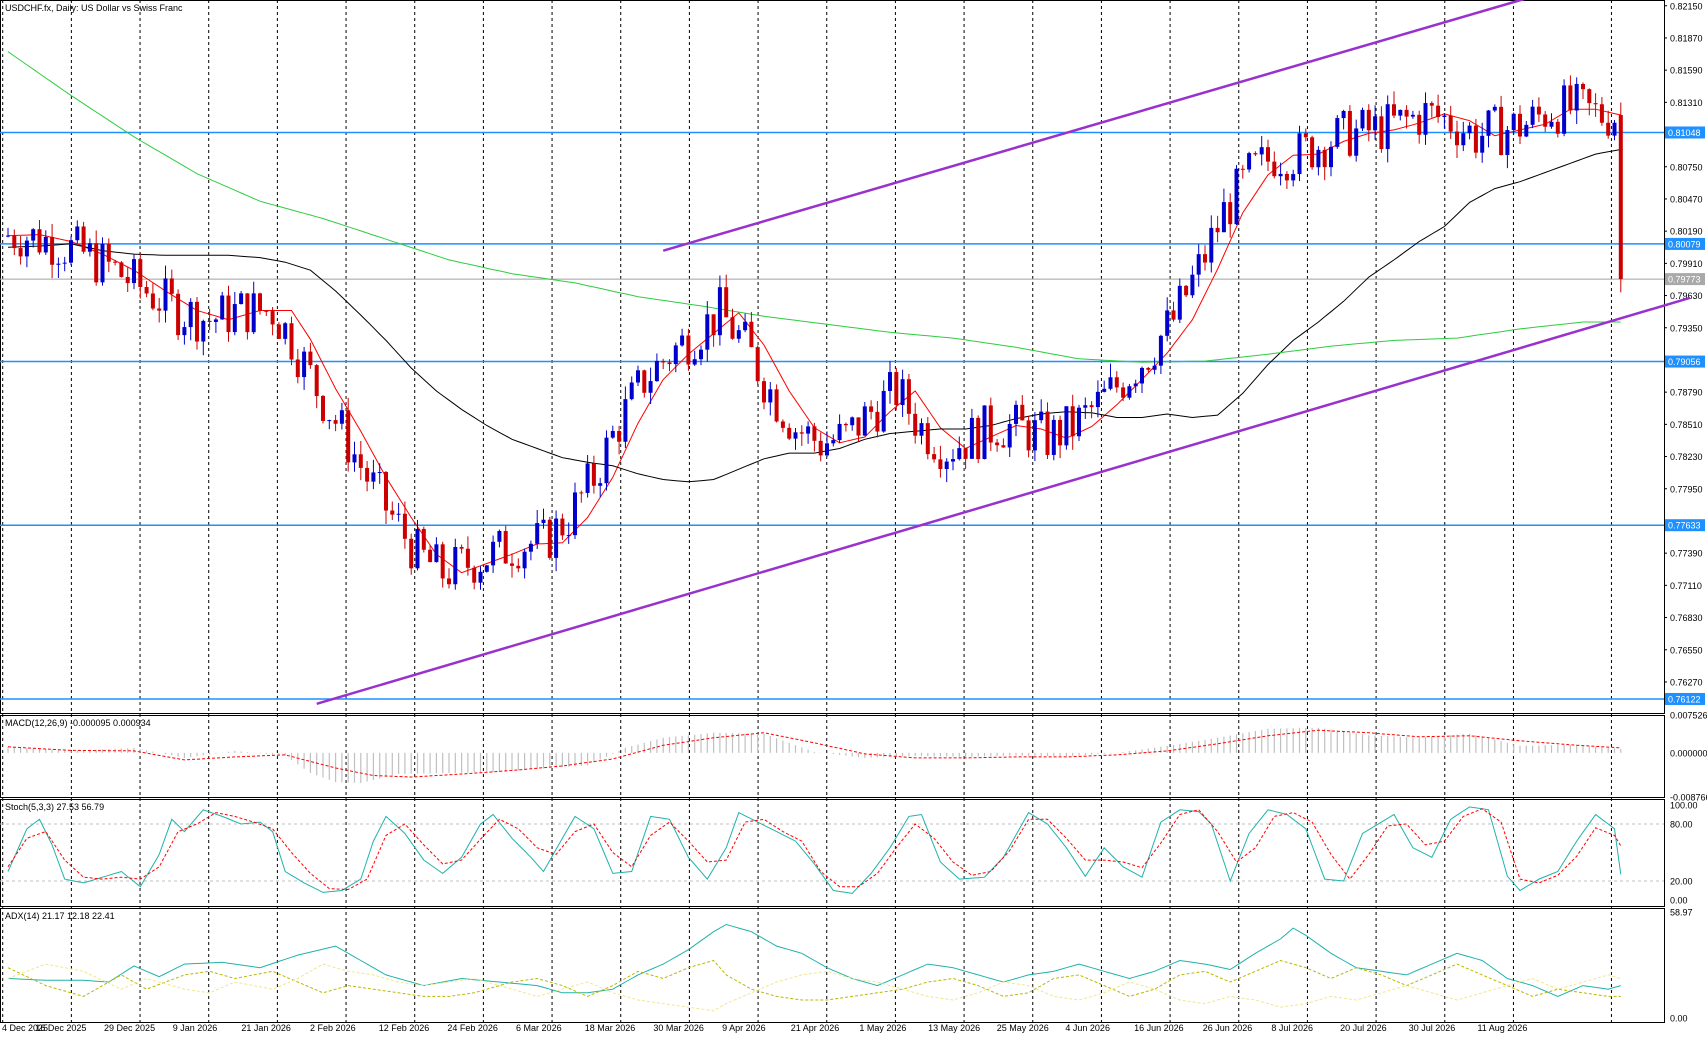 The image size is (1707, 1039). I want to click on macd-y-tick-label: 0.007526, so click(1688, 716).